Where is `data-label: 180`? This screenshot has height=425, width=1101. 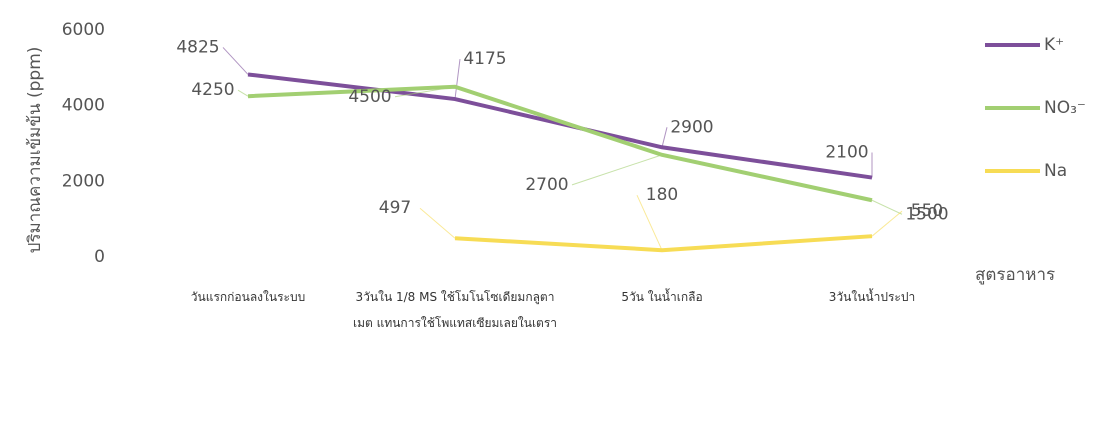
data-label: 180 is located at coordinates (662, 195).